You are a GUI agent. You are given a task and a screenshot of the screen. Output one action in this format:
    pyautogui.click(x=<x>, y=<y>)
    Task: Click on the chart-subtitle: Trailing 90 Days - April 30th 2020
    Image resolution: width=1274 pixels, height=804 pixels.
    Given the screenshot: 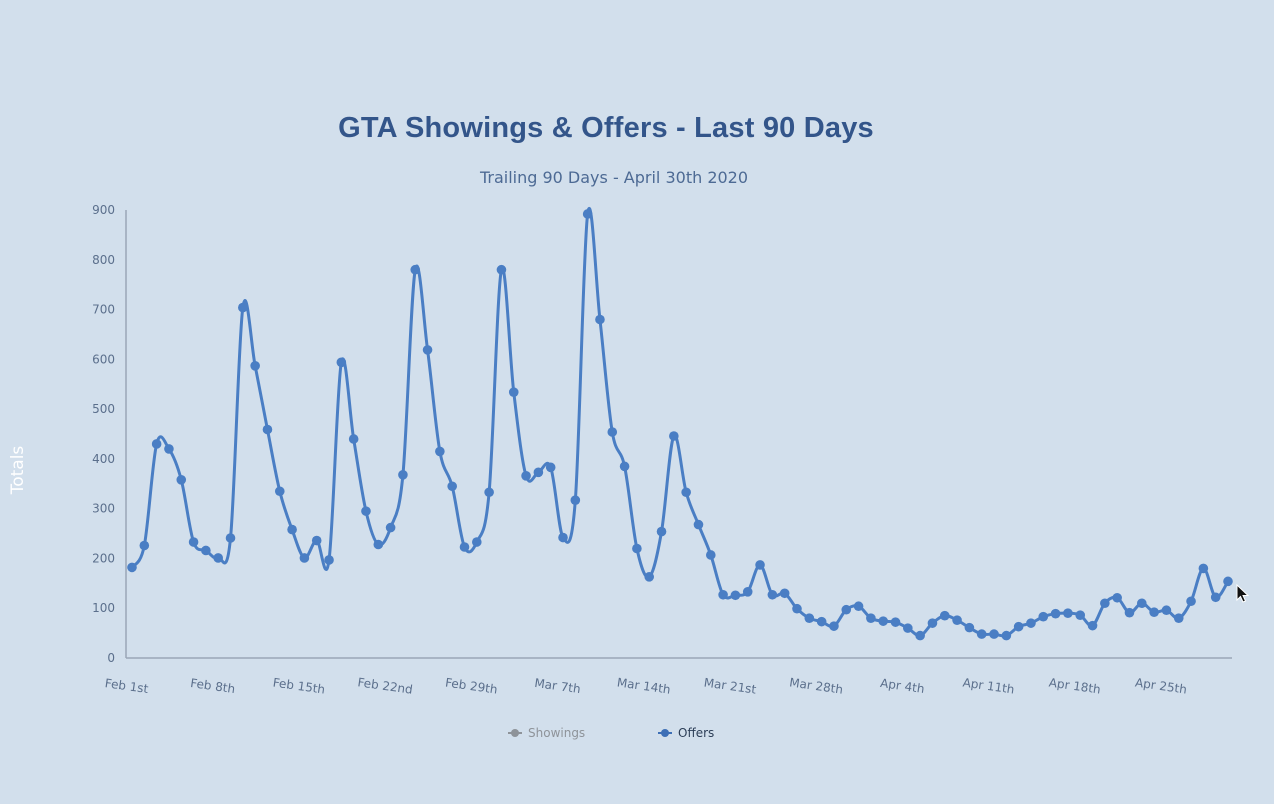 What is the action you would take?
    pyautogui.click(x=614, y=177)
    